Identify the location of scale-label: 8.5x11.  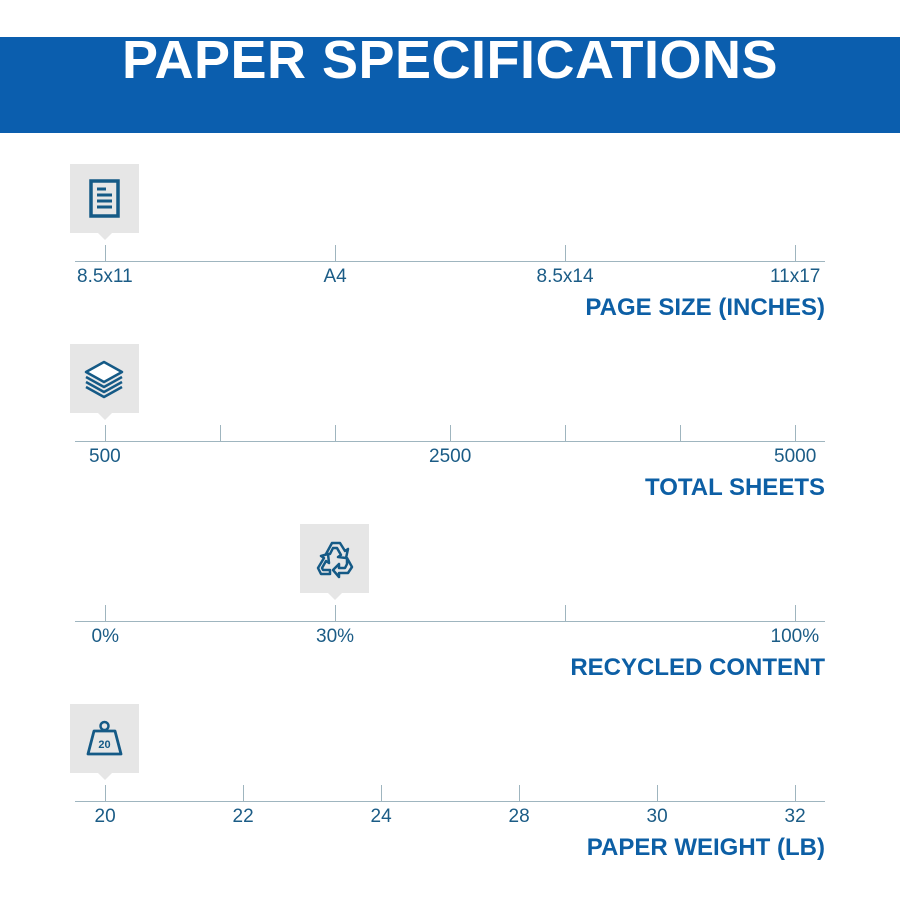
(105, 276).